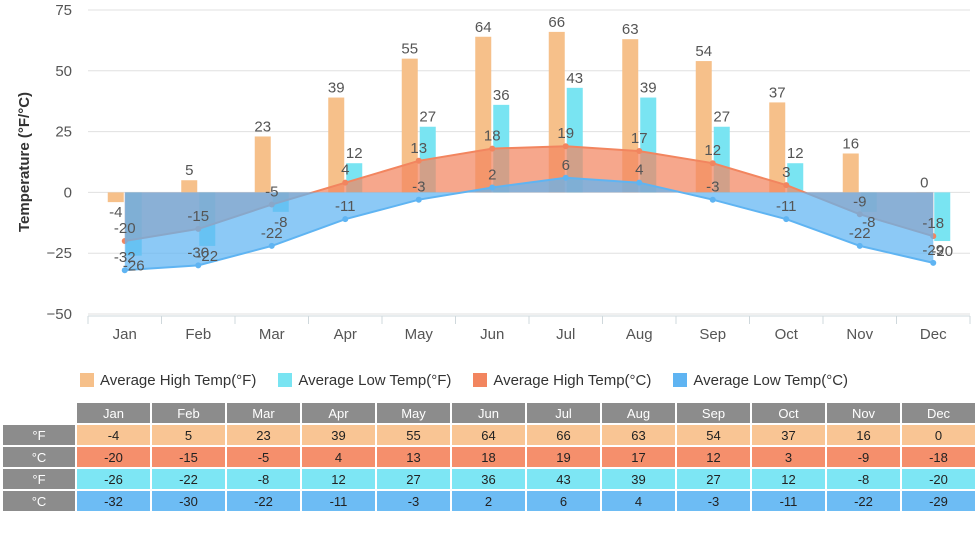 This screenshot has height=549, width=980. What do you see at coordinates (563, 479) in the screenshot?
I see `table-cell: 43` at bounding box center [563, 479].